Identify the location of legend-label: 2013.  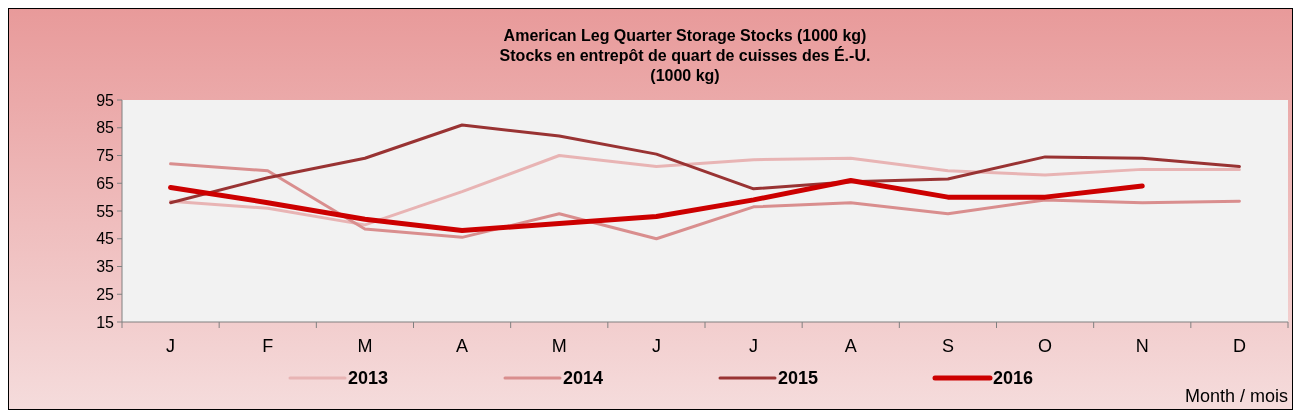
(368, 378).